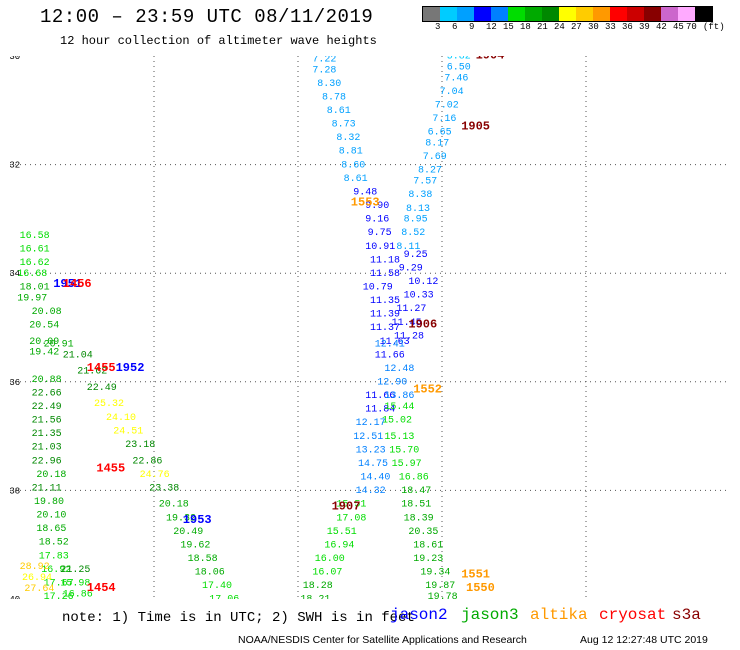 The width and height of the screenshot is (740, 650). What do you see at coordinates (399, 369) in the screenshot?
I see `wave-height-value: 12.48` at bounding box center [399, 369].